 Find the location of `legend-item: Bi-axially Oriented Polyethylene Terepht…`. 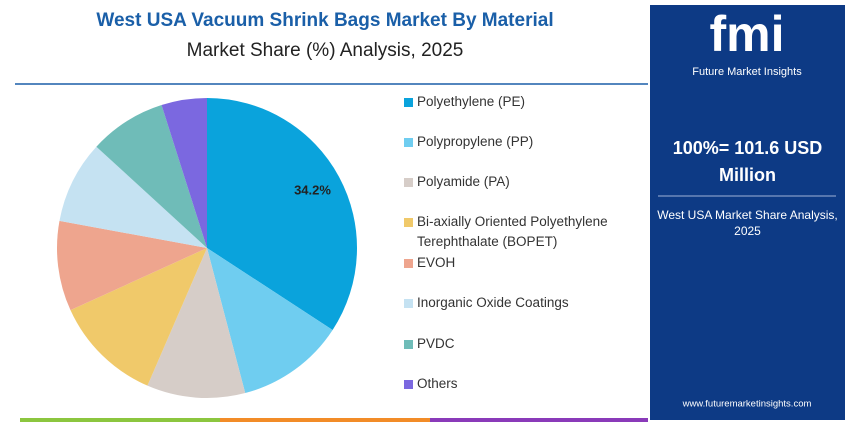

legend-item: Bi-axially Oriented Polyethylene Terepht… is located at coordinates (524, 232).